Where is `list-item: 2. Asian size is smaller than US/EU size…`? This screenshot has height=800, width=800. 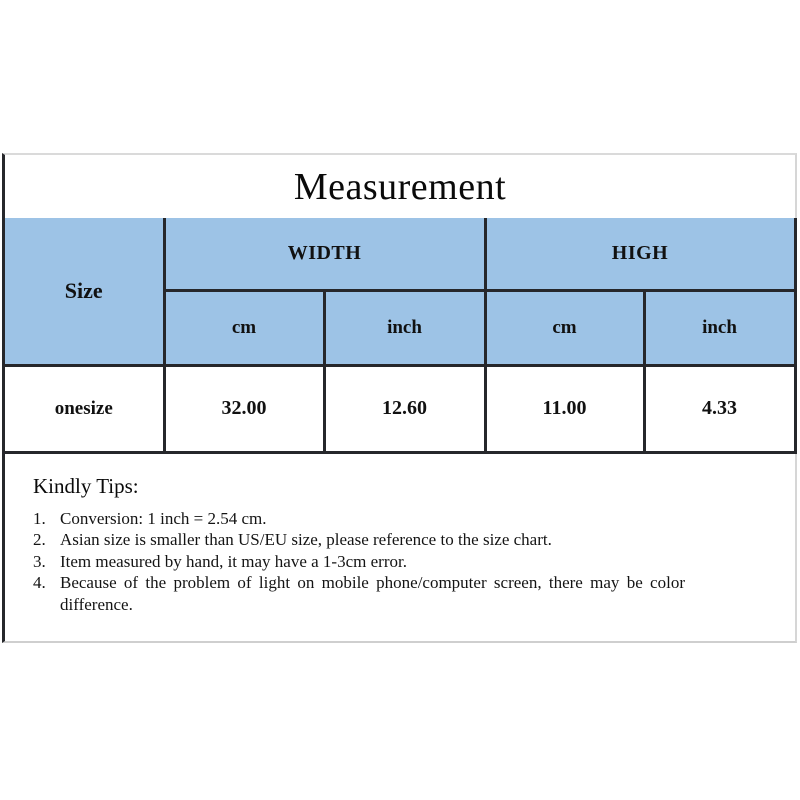 list-item: 2. Asian size is smaller than US/EU size… is located at coordinates (404, 540).